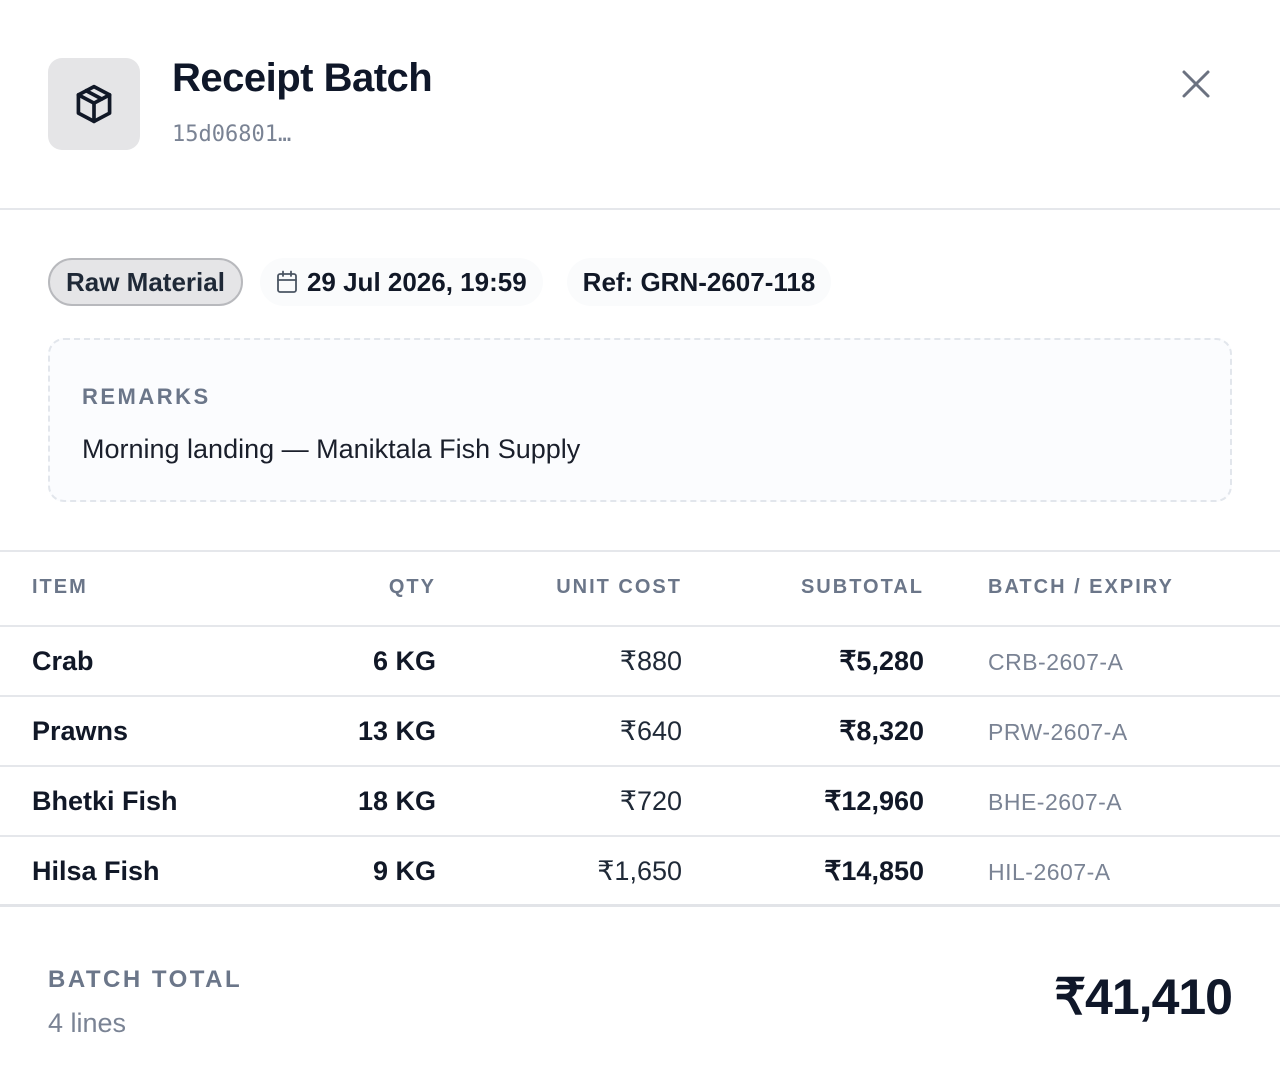 The width and height of the screenshot is (1280, 1092). Describe the element at coordinates (396, 801) in the screenshot. I see `item-qty: 18 KG` at that location.